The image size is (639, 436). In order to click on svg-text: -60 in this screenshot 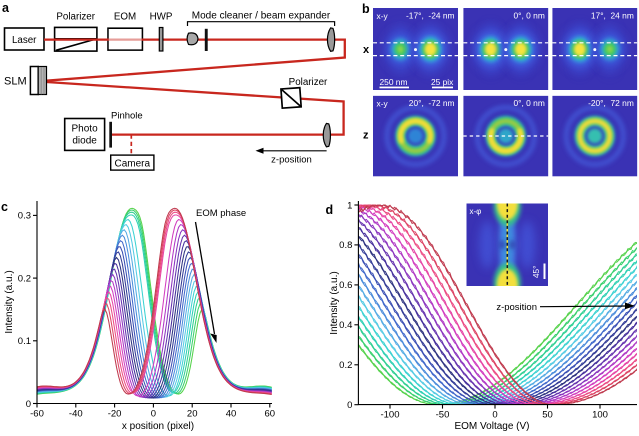, I will do `click(37, 414)`.